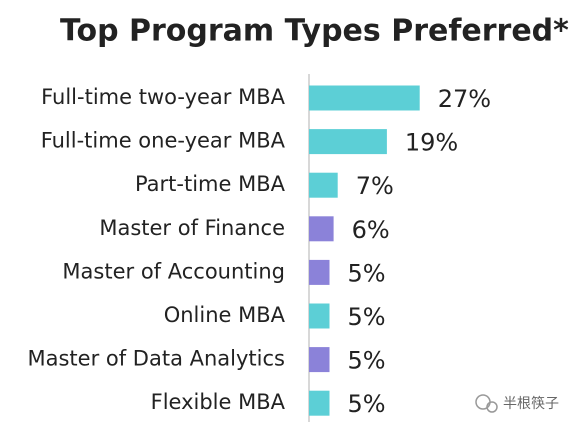 The image size is (579, 428). Describe the element at coordinates (464, 99) in the screenshot. I see `value-label: 27%` at that location.